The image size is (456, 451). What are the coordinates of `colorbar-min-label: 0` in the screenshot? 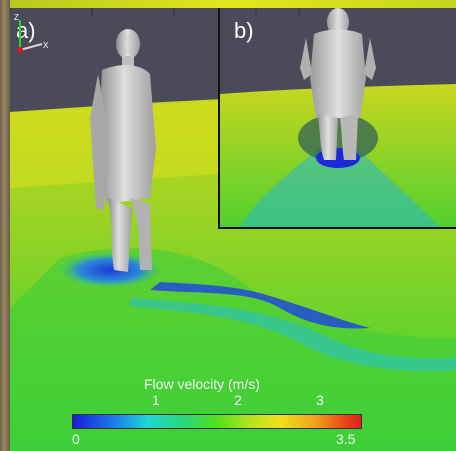 It's located at (76, 439).